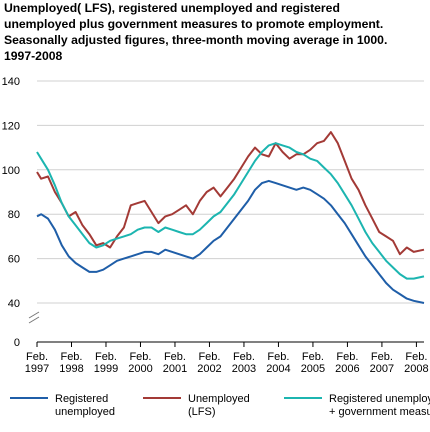 This screenshot has width=430, height=432. Describe the element at coordinates (11, 171) in the screenshot. I see `y-tick-label: 100` at that location.